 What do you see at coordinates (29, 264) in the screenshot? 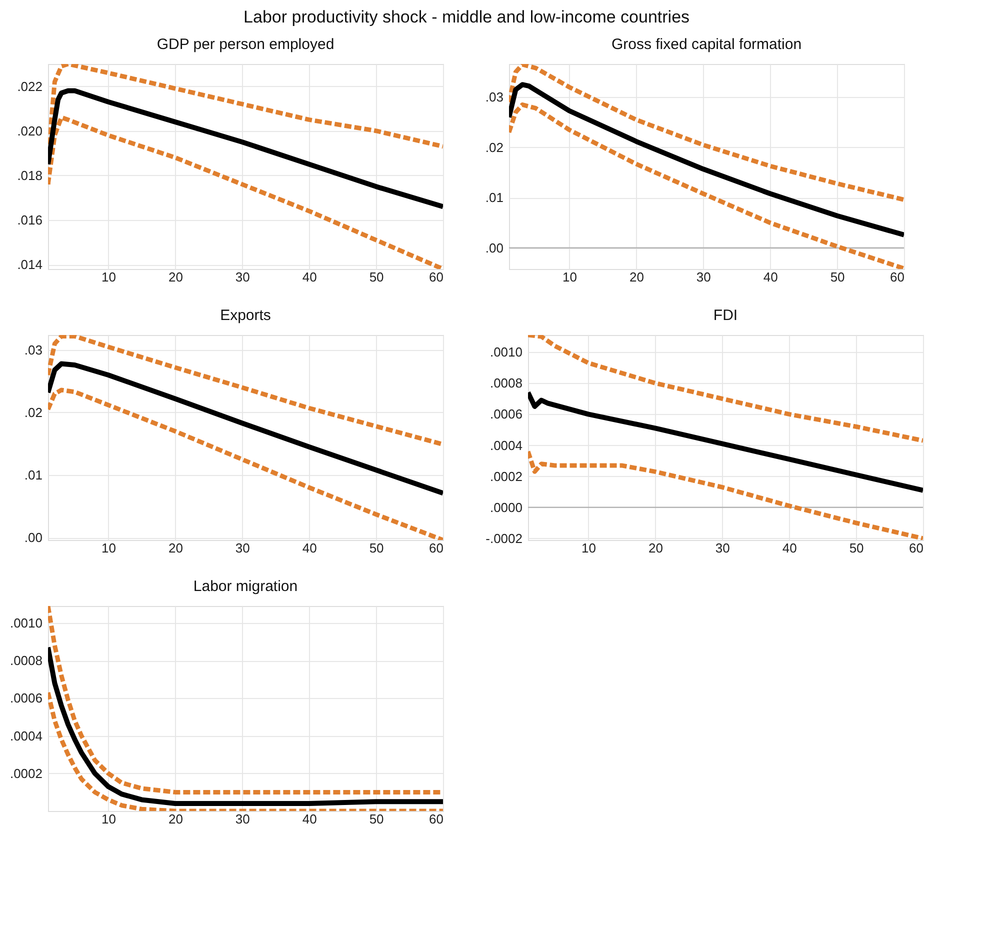
I see `y-tick-label: .014` at bounding box center [29, 264].